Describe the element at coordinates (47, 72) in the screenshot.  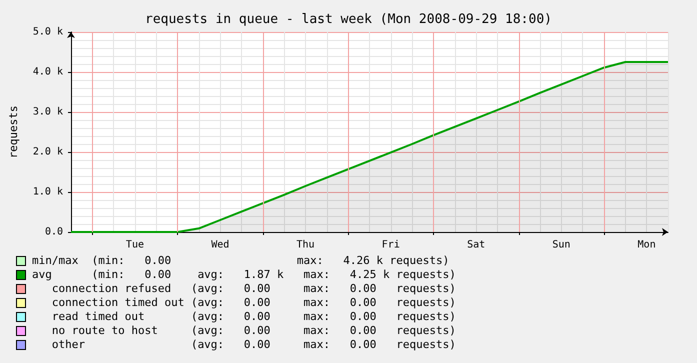
I see `y-tick-label: 4.0 k` at that location.